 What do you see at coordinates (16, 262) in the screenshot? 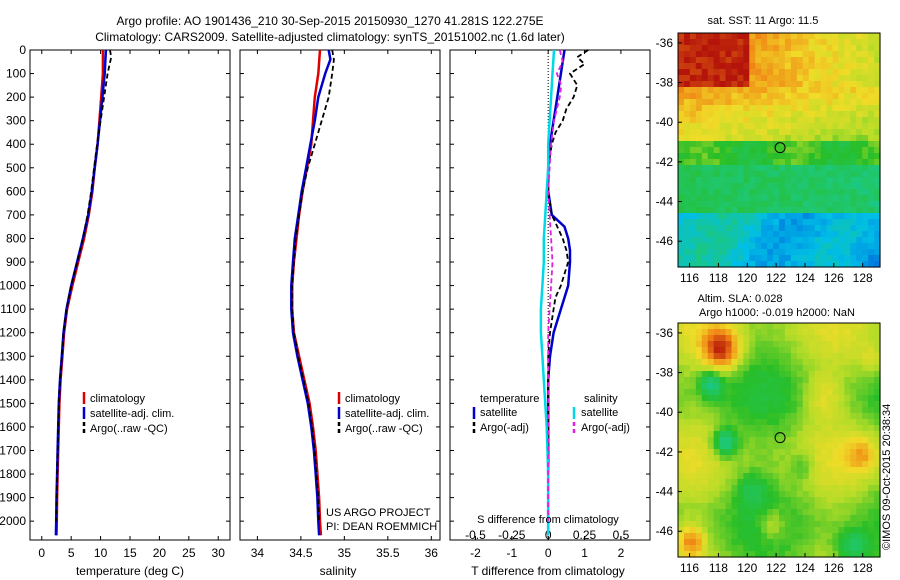
I see `depth-tick-label: 900` at bounding box center [16, 262].